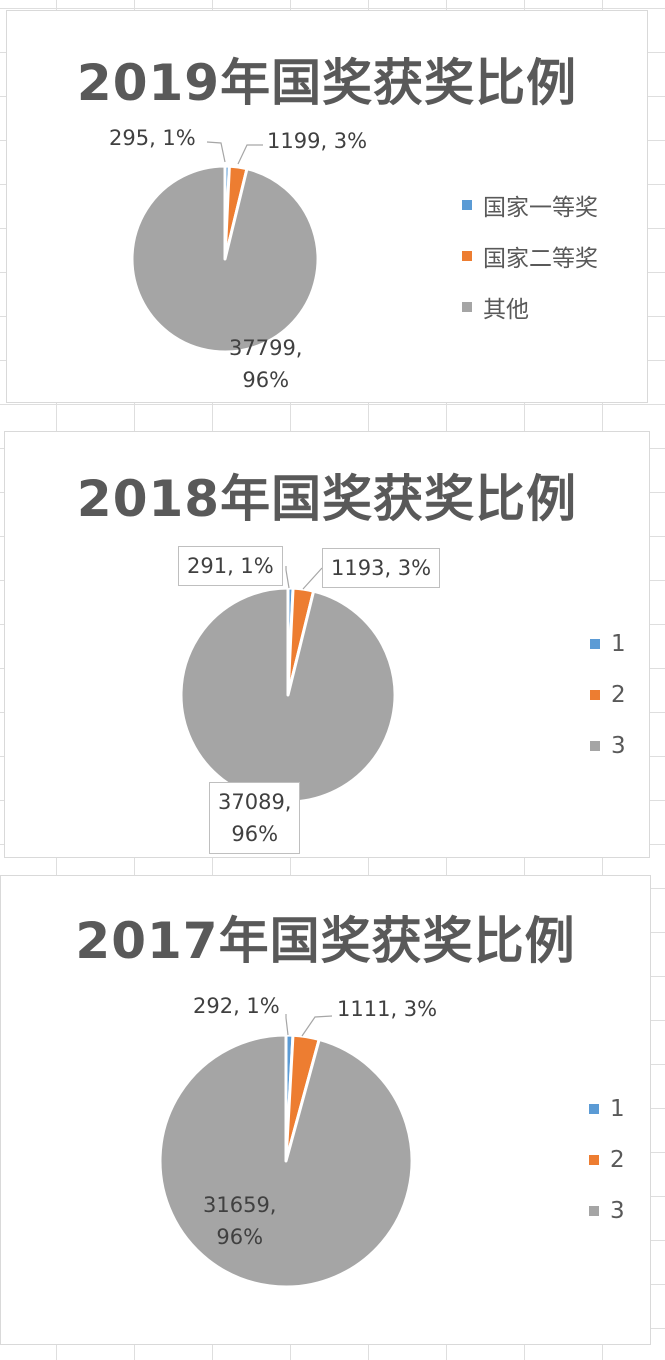 The height and width of the screenshot is (1360, 665). I want to click on legend-label: 其他, so click(506, 309).